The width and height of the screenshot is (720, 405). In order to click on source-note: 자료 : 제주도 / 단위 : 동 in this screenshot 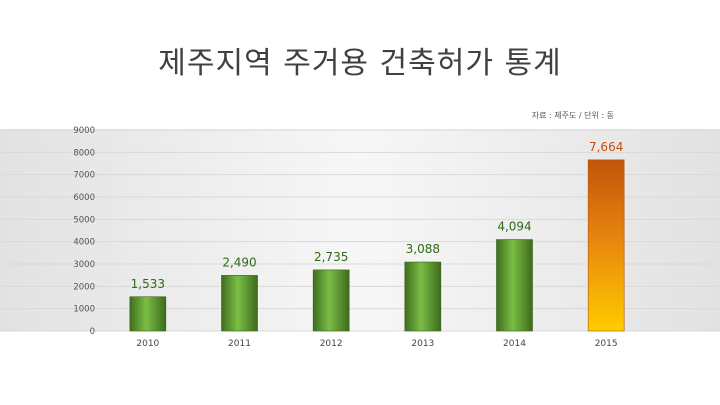, I will do `click(572, 115)`.